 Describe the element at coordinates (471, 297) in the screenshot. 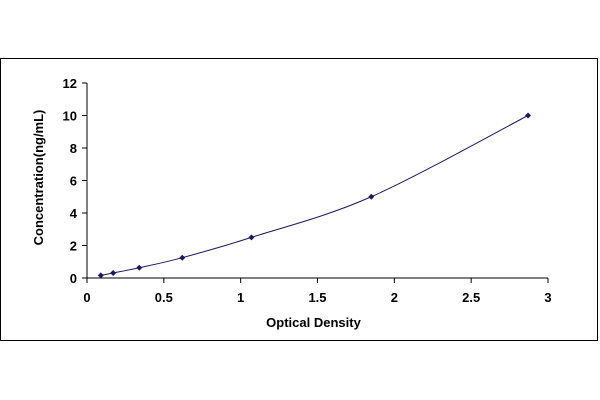

I see `x-tick-label: 2.5` at that location.